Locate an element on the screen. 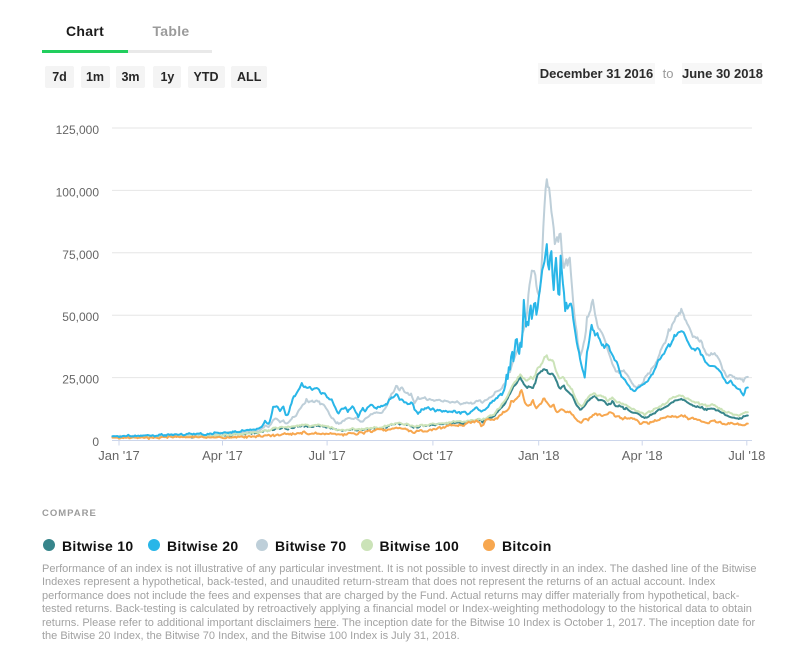 The width and height of the screenshot is (802, 665). svg-text: 125,000 is located at coordinates (78, 130).